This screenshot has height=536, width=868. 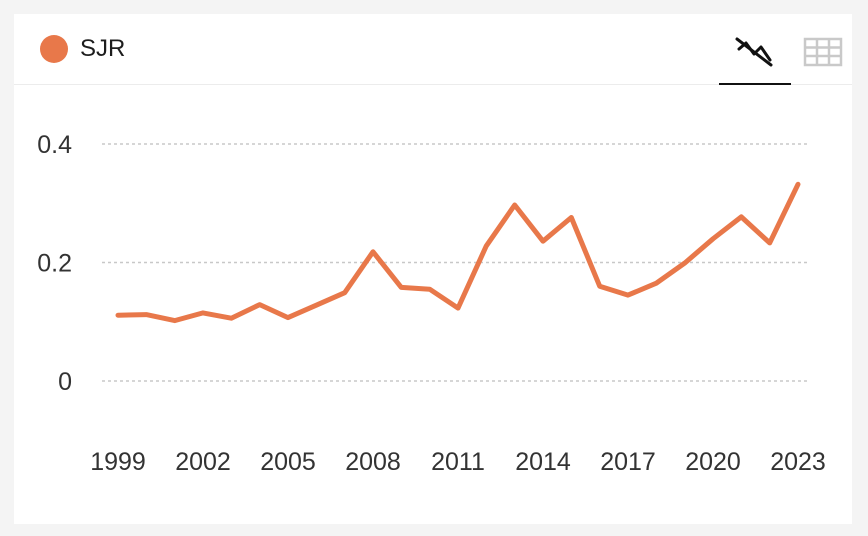 What do you see at coordinates (713, 462) in the screenshot?
I see `x-tick-label: 2020` at bounding box center [713, 462].